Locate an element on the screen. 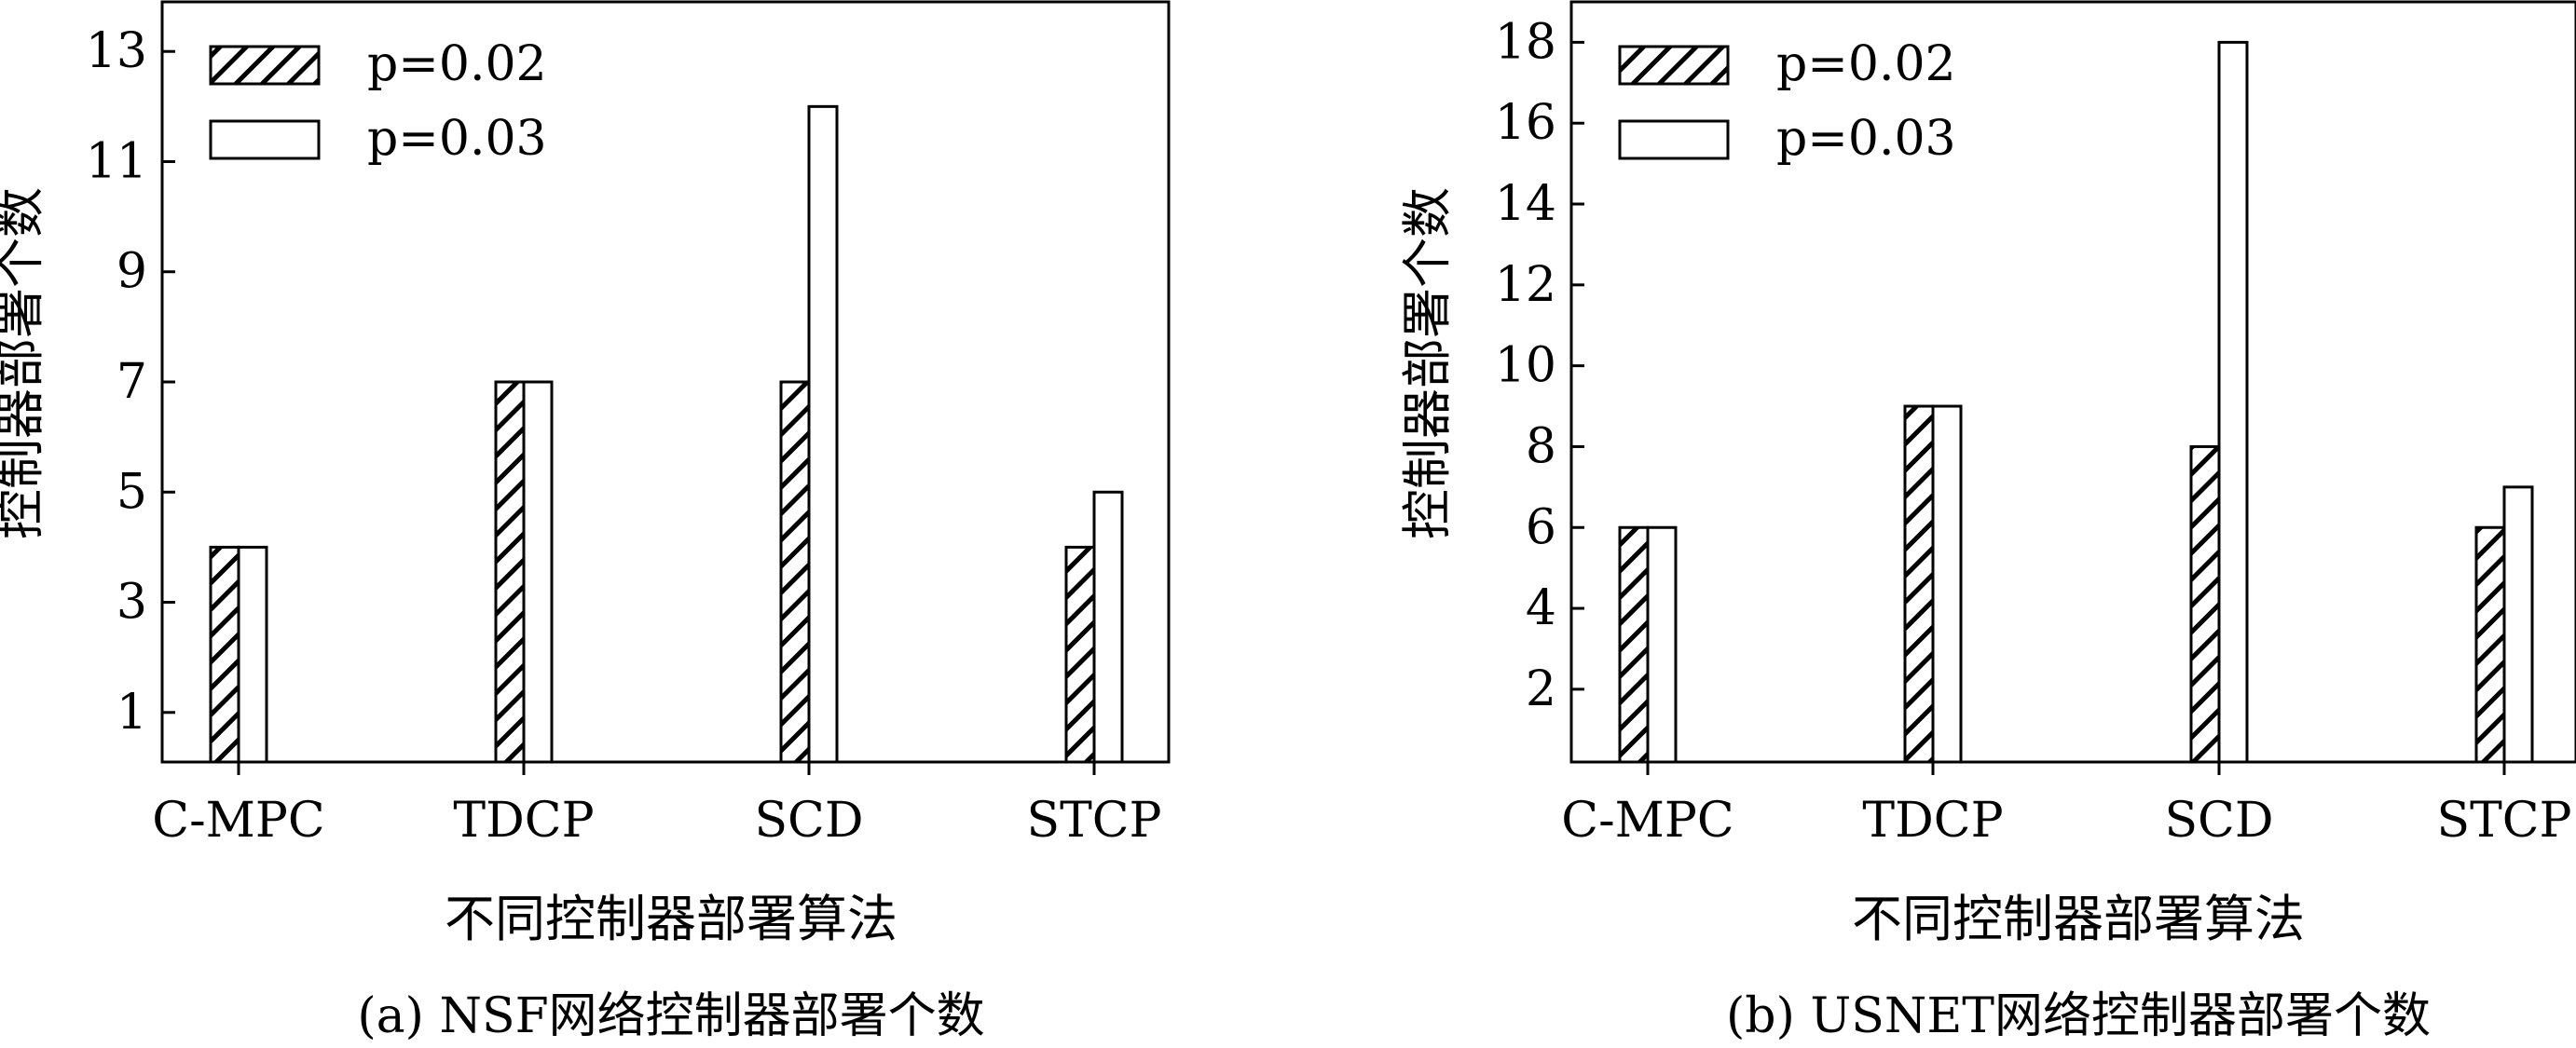 The height and width of the screenshot is (1048, 2576). y-tick-label: 1 is located at coordinates (131, 713).